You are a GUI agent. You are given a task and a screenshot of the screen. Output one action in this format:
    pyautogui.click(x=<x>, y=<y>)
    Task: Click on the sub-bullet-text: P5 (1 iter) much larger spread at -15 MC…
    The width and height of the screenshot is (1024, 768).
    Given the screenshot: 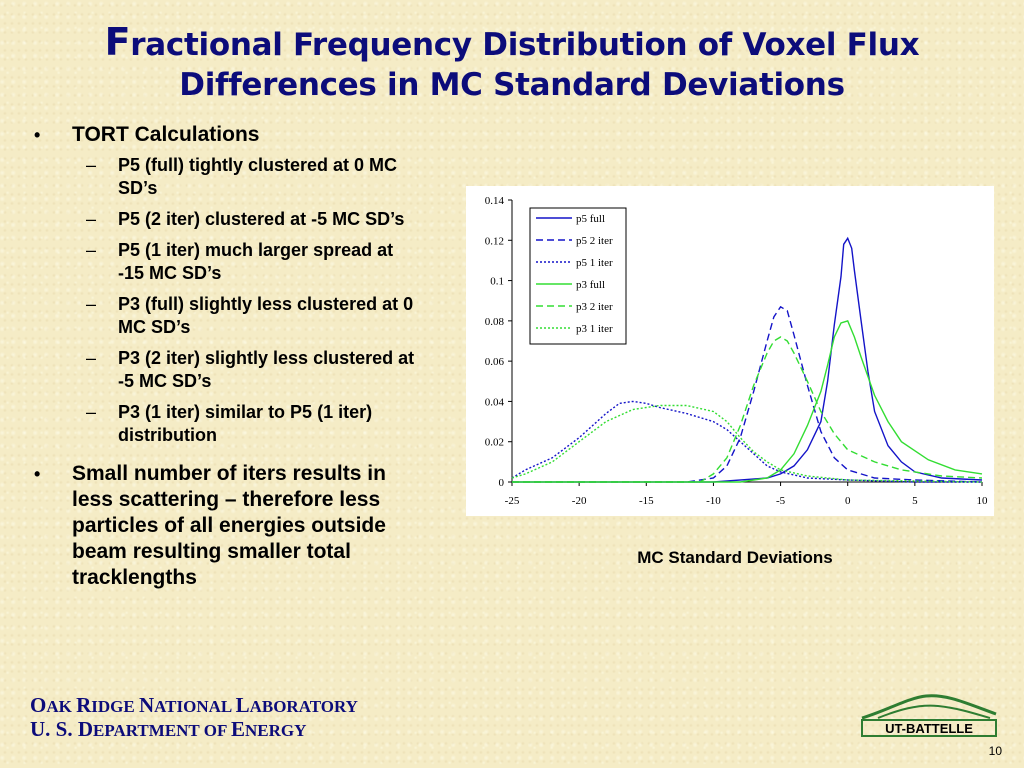 What is the action you would take?
    pyautogui.click(x=256, y=261)
    